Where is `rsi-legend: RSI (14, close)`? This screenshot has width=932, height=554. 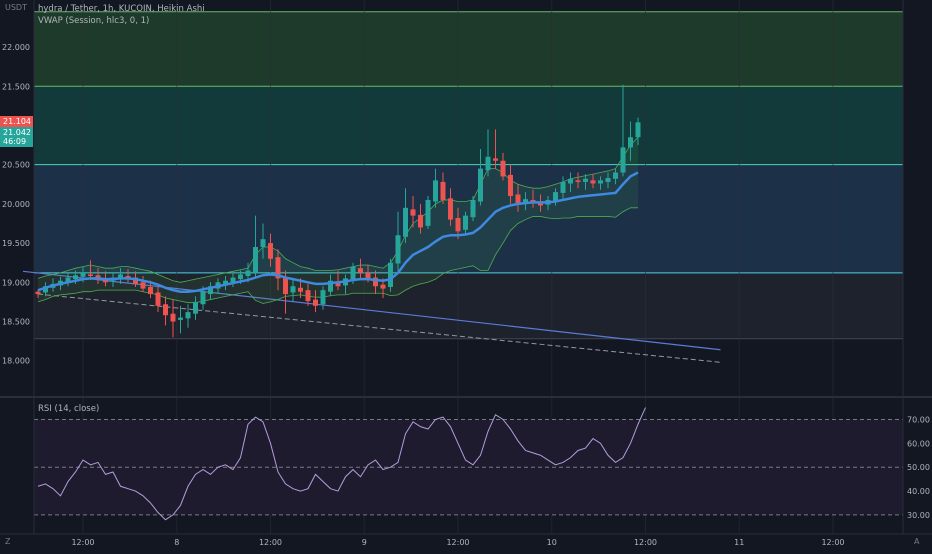
rsi-legend: RSI (14, close) is located at coordinates (69, 409).